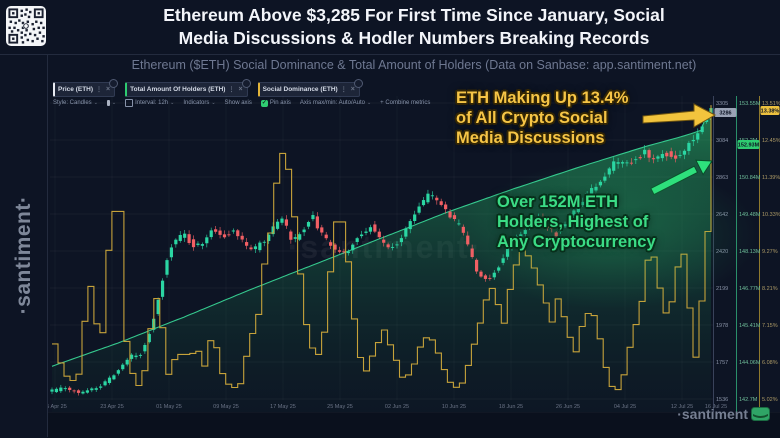 This screenshot has height=438, width=780. I want to click on style-dropdown: Style: Candles ⌄, so click(75, 103).